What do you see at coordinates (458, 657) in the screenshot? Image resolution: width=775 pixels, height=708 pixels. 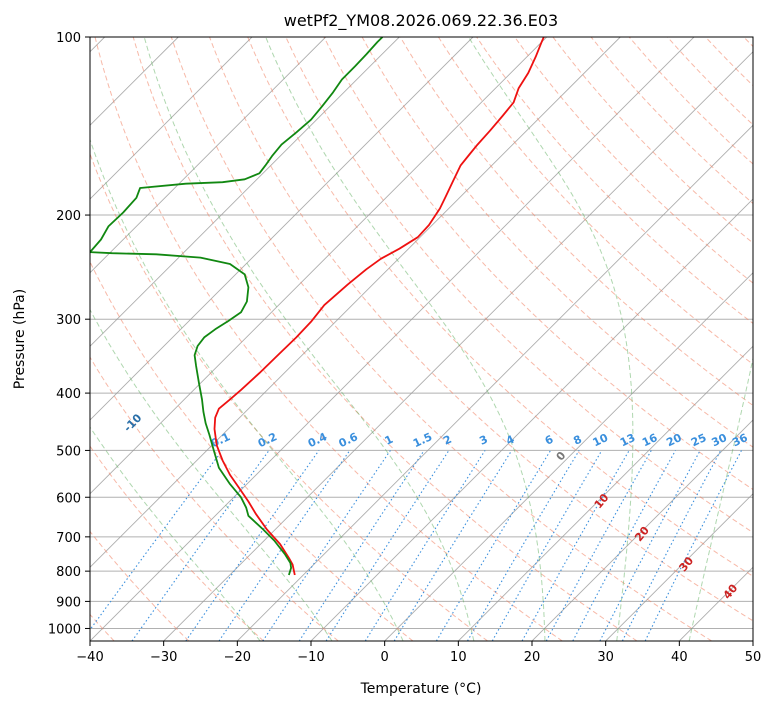 I see `x-tick-label: 10` at bounding box center [458, 657].